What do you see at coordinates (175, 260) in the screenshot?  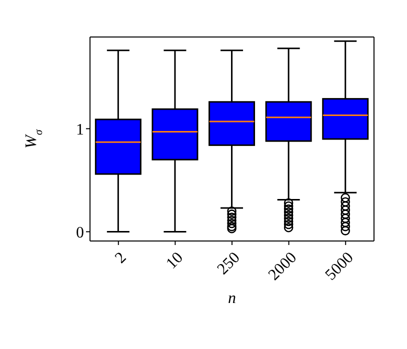 I see `x-tick-label: 10` at bounding box center [175, 260].